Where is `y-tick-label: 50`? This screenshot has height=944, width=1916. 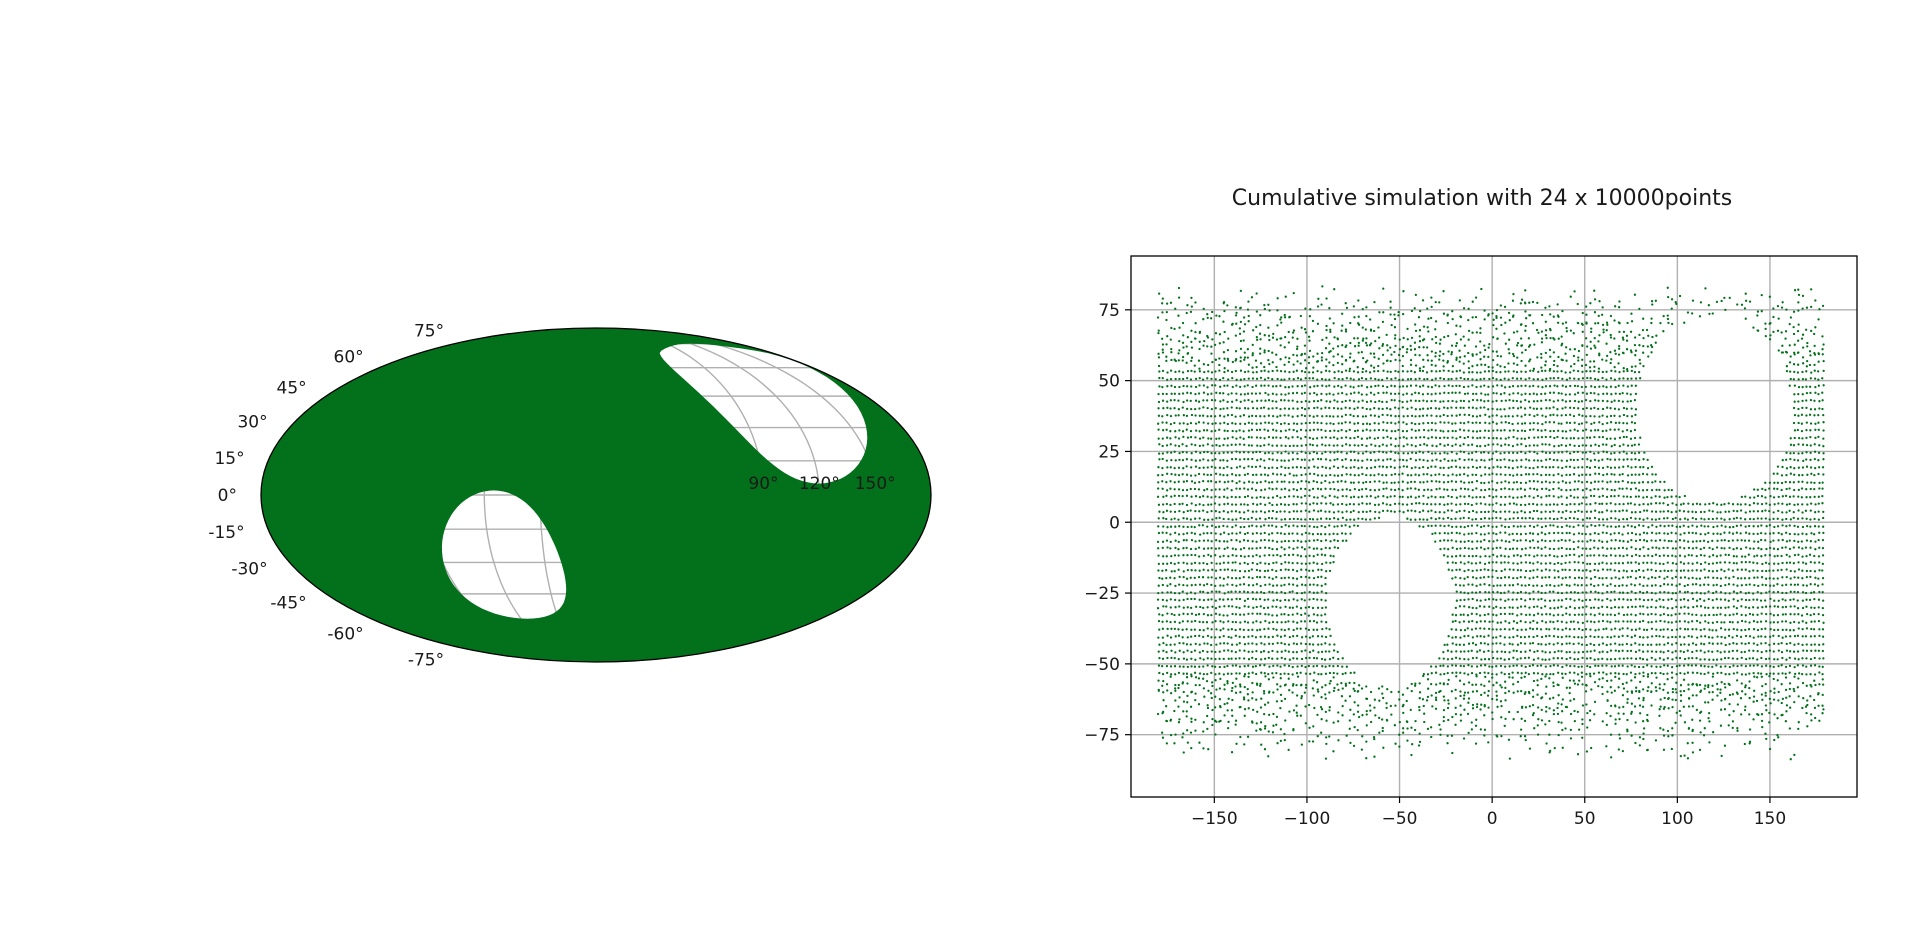
y-tick-label: 50 is located at coordinates (1109, 382).